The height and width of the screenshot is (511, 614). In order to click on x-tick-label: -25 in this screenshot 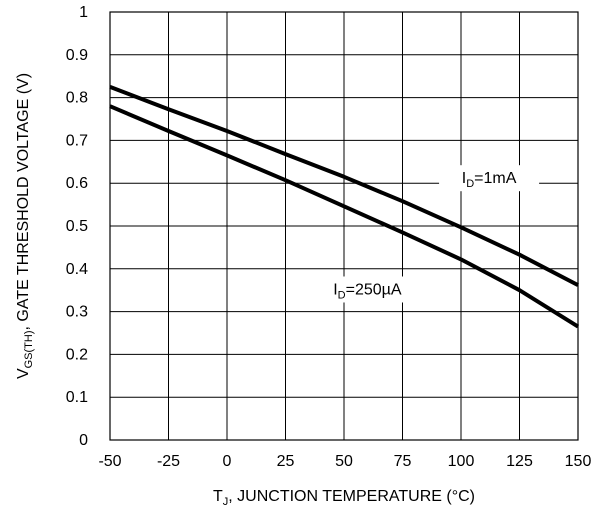, I will do `click(168, 461)`.